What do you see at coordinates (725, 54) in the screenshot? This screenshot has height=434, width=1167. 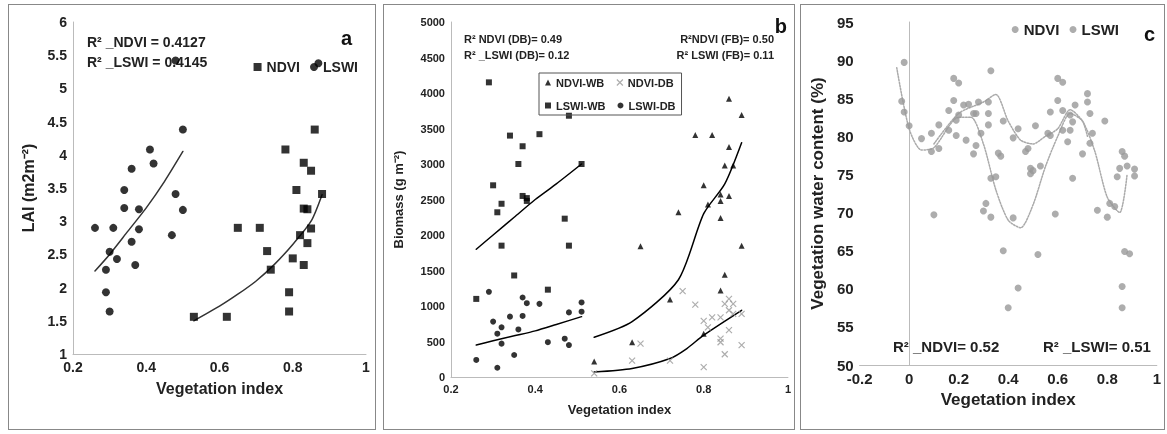 I see `annotation: R² LSWI (FB)= 0.11` at bounding box center [725, 54].